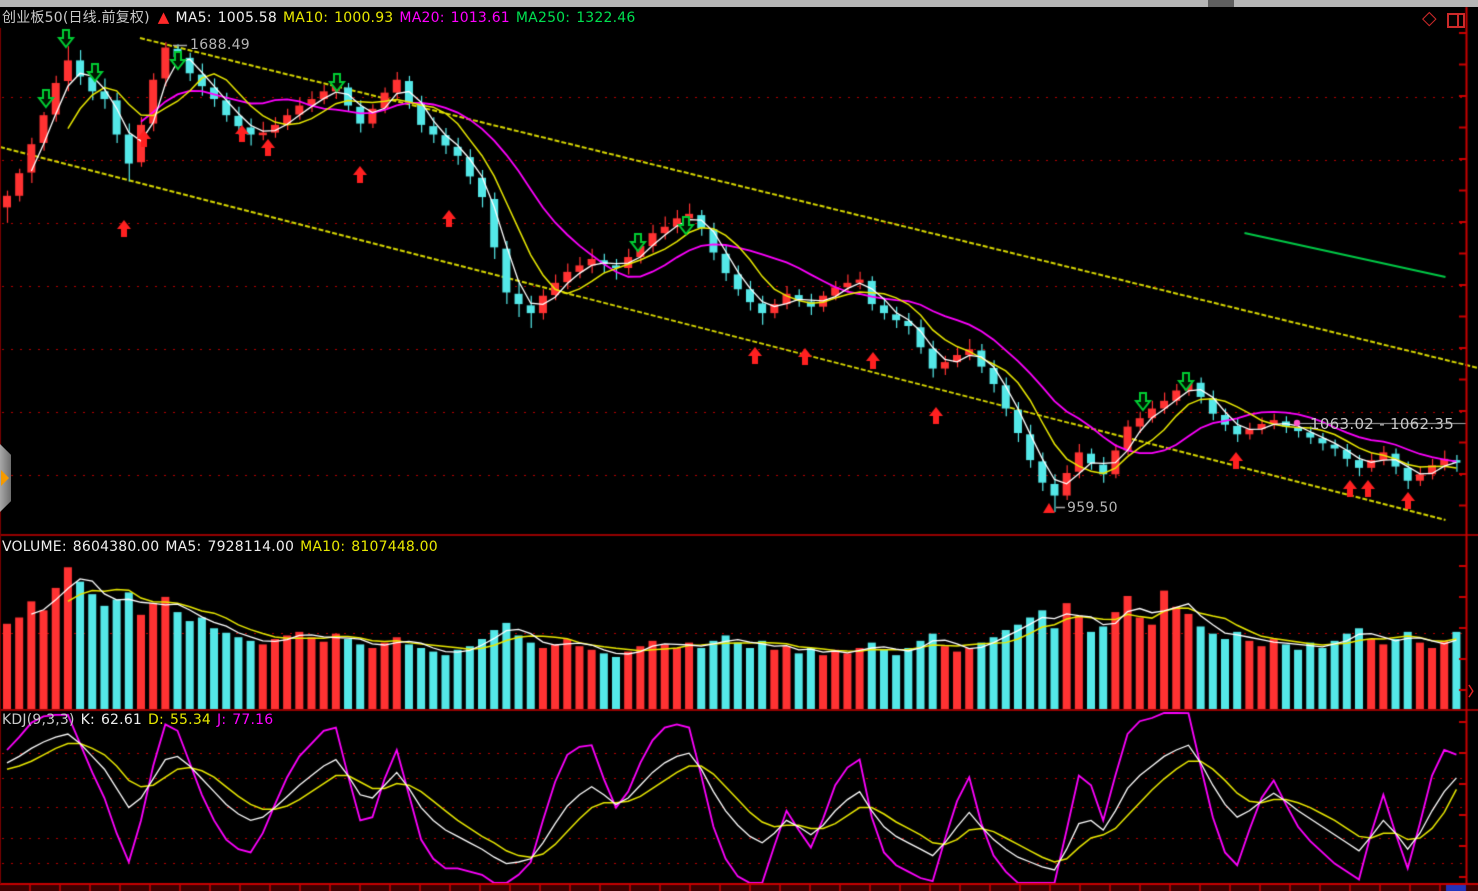 Image resolution: width=1478 pixels, height=891 pixels. What do you see at coordinates (247, 18) in the screenshot?
I see `ma5-value: 1005.58` at bounding box center [247, 18].